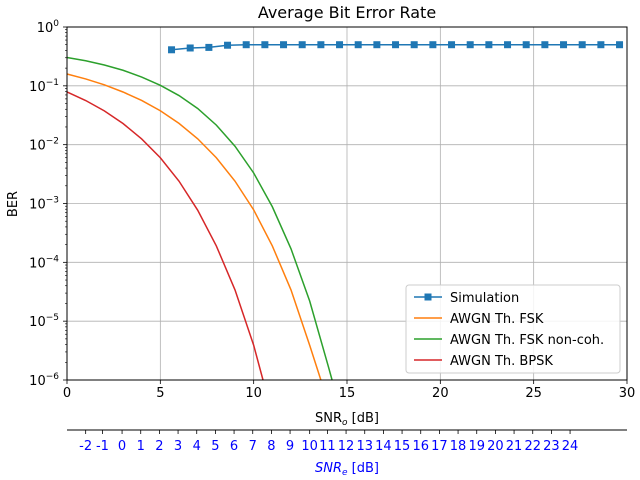  I want to click on y-tick-label: 10⁻², so click(44, 145).